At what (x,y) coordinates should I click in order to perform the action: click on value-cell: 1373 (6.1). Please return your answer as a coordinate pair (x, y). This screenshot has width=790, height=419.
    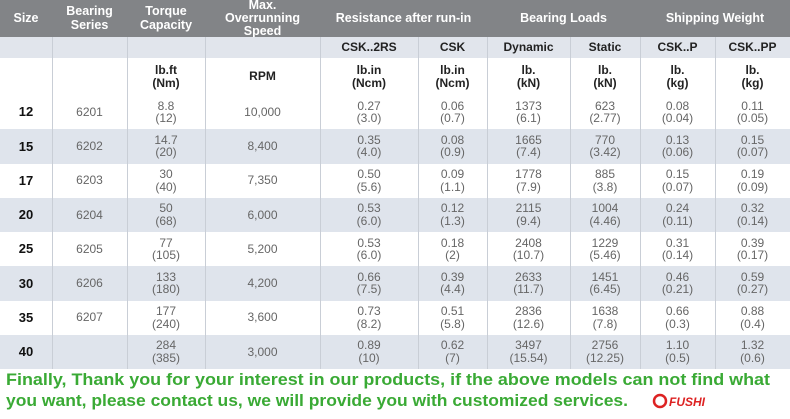
    Looking at the image, I should click on (528, 112).